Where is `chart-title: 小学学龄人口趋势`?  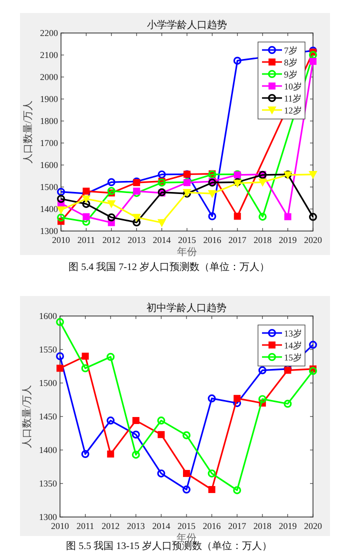
chart-title: 小学学龄人口趋势 is located at coordinates (187, 25).